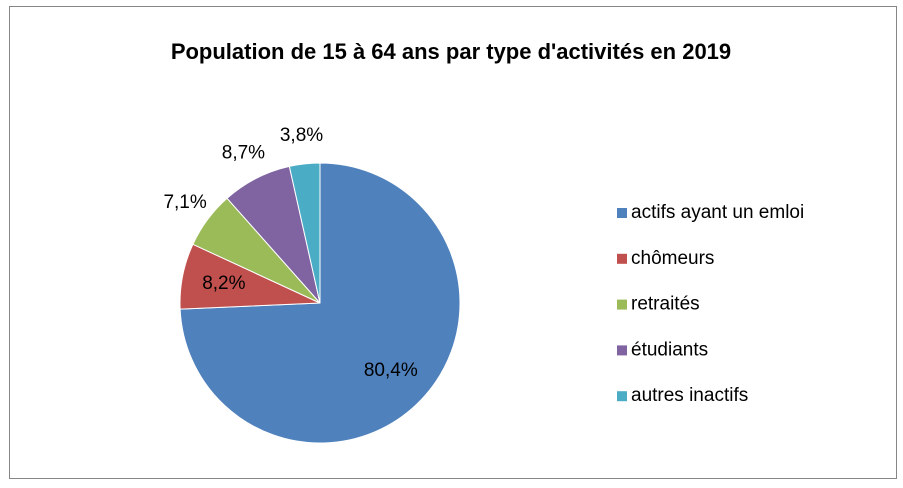  I want to click on legend-label: étudiants, so click(669, 349).